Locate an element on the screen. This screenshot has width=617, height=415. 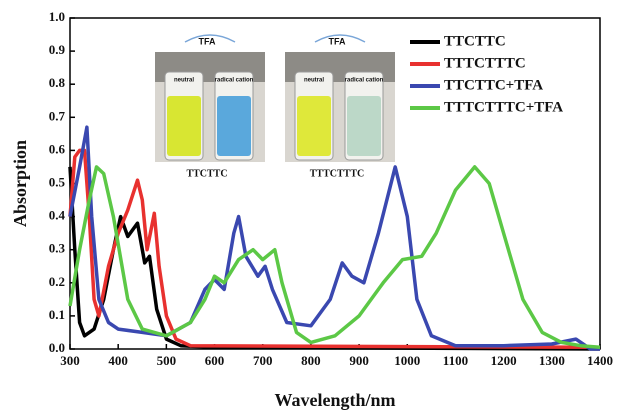
x-axis-label: Wavelength/nm is located at coordinates (334, 400).